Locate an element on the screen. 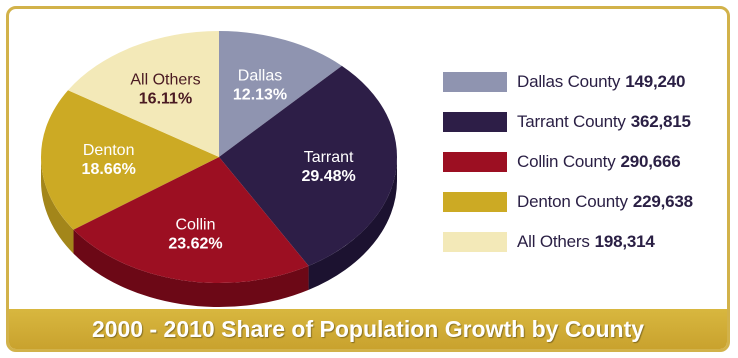 The image size is (738, 358). slice-label-tarrant: Tarrant is located at coordinates (329, 157).